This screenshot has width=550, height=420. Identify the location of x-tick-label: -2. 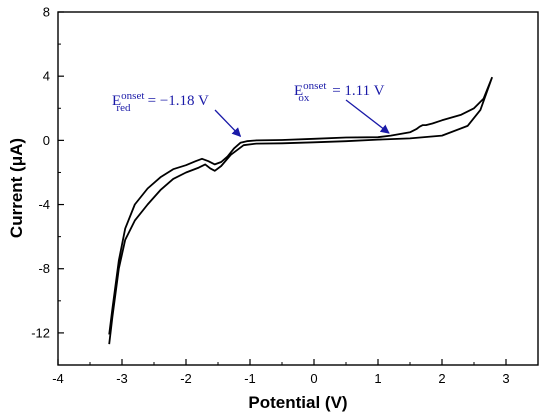
(186, 378).